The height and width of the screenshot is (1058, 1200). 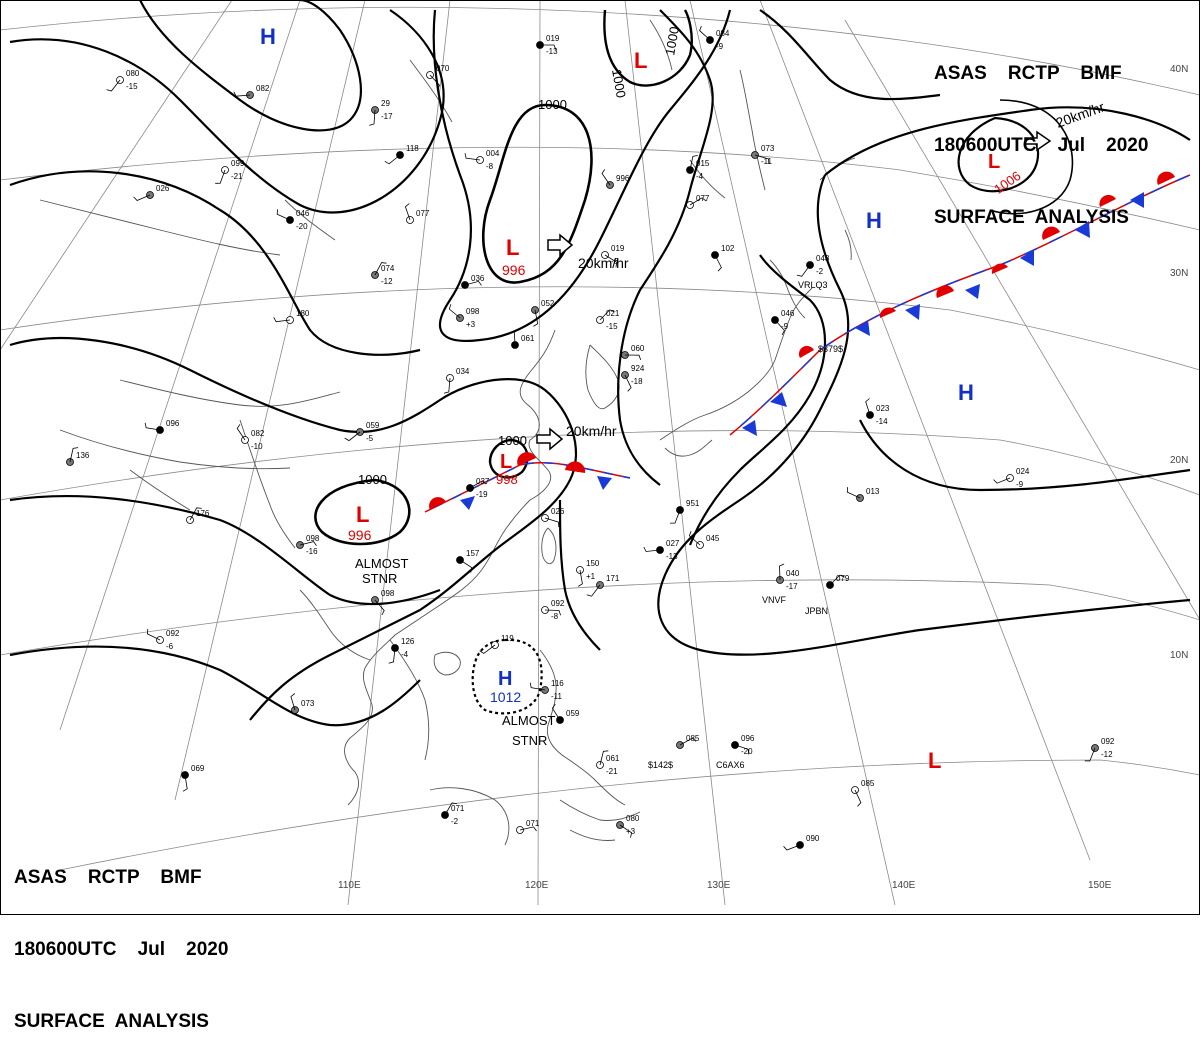 What do you see at coordinates (111, 1021) in the screenshot?
I see `header-line-3: SURFACE ANALYSIS` at bounding box center [111, 1021].